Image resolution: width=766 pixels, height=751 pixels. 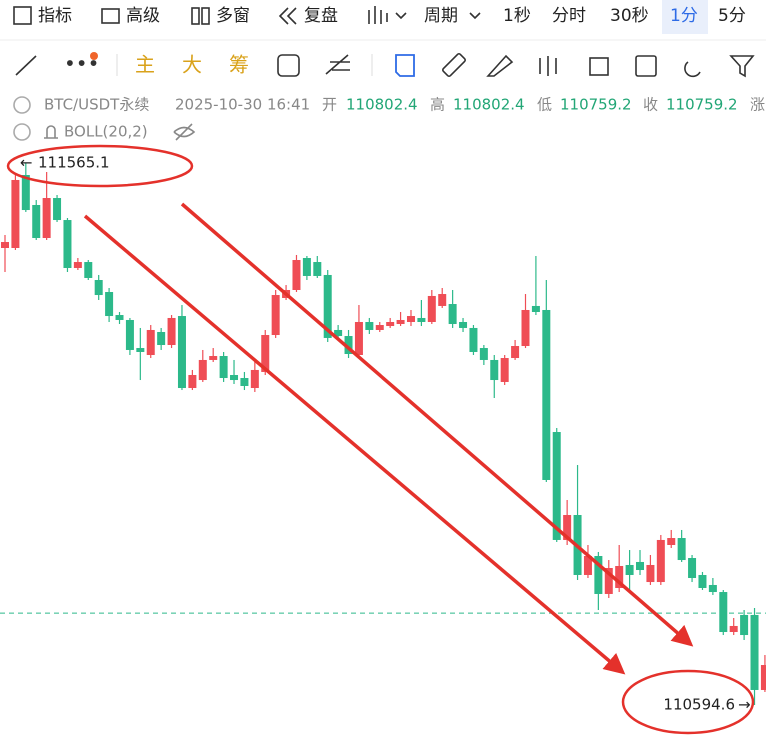 I want to click on tab: 分时, so click(x=569, y=16).